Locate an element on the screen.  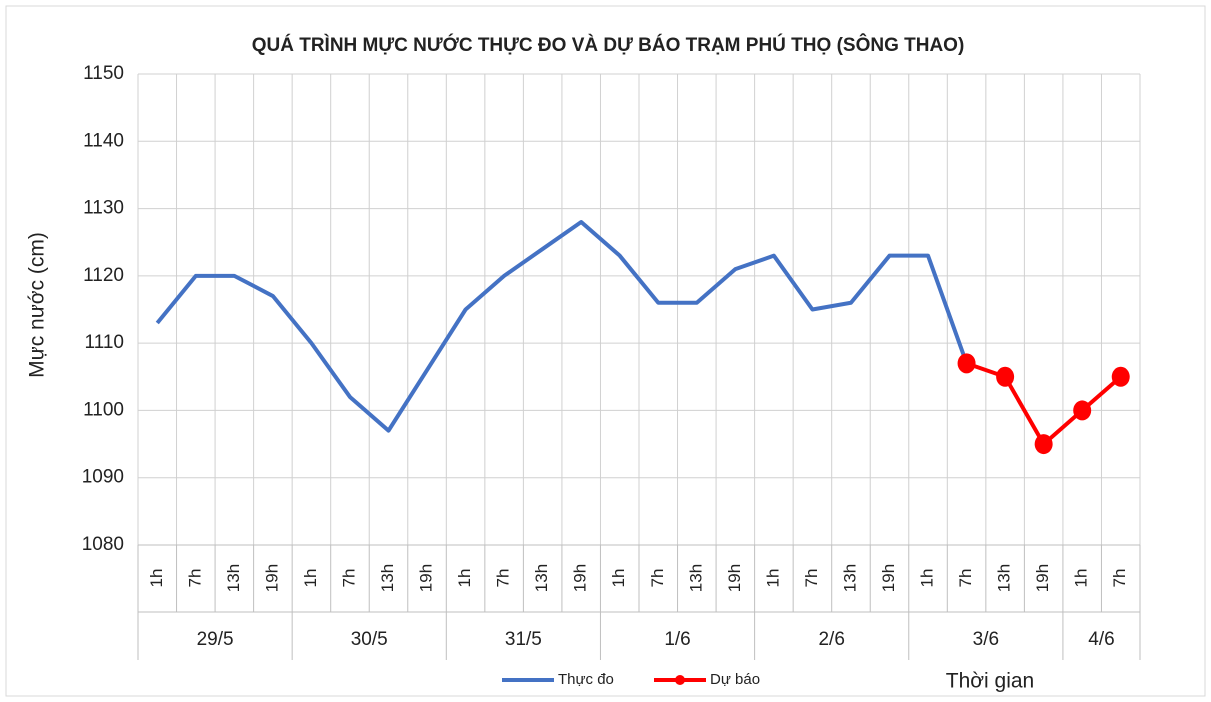
x-axis-label: Thời gian is located at coordinates (990, 681).